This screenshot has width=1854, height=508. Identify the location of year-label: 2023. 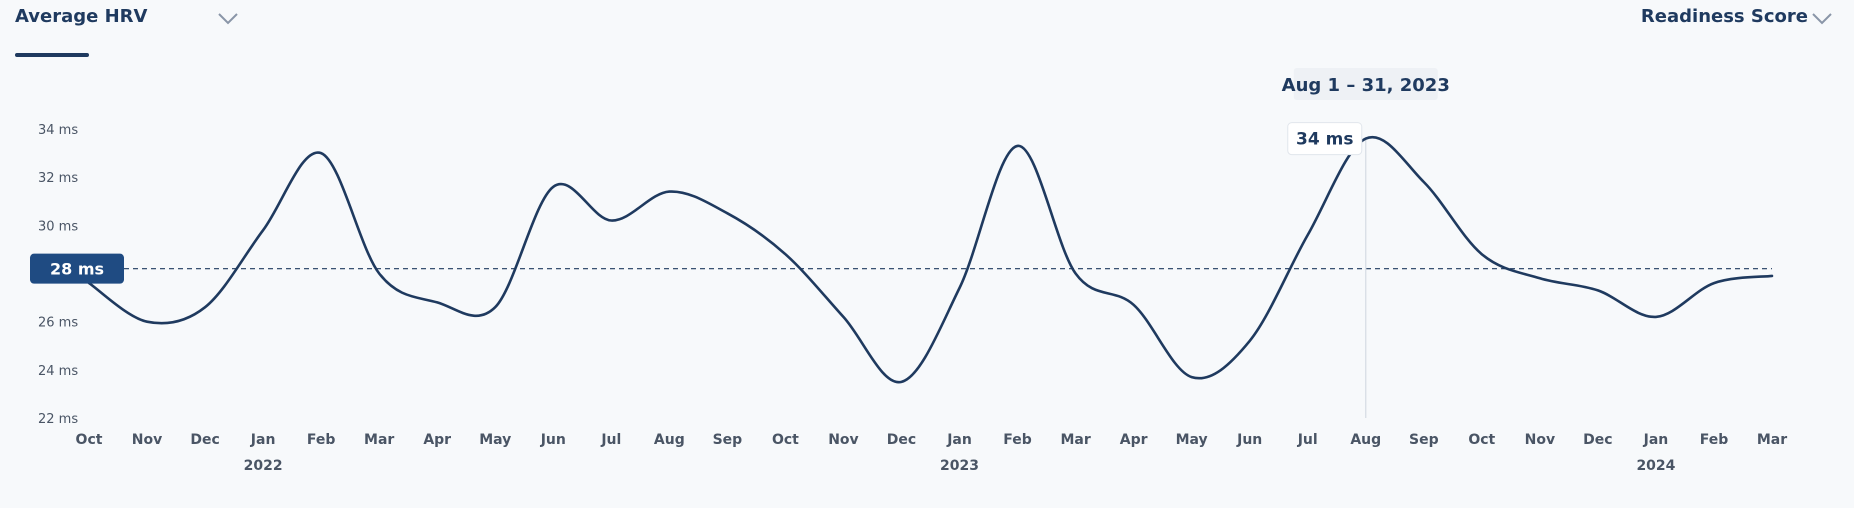
(959, 466).